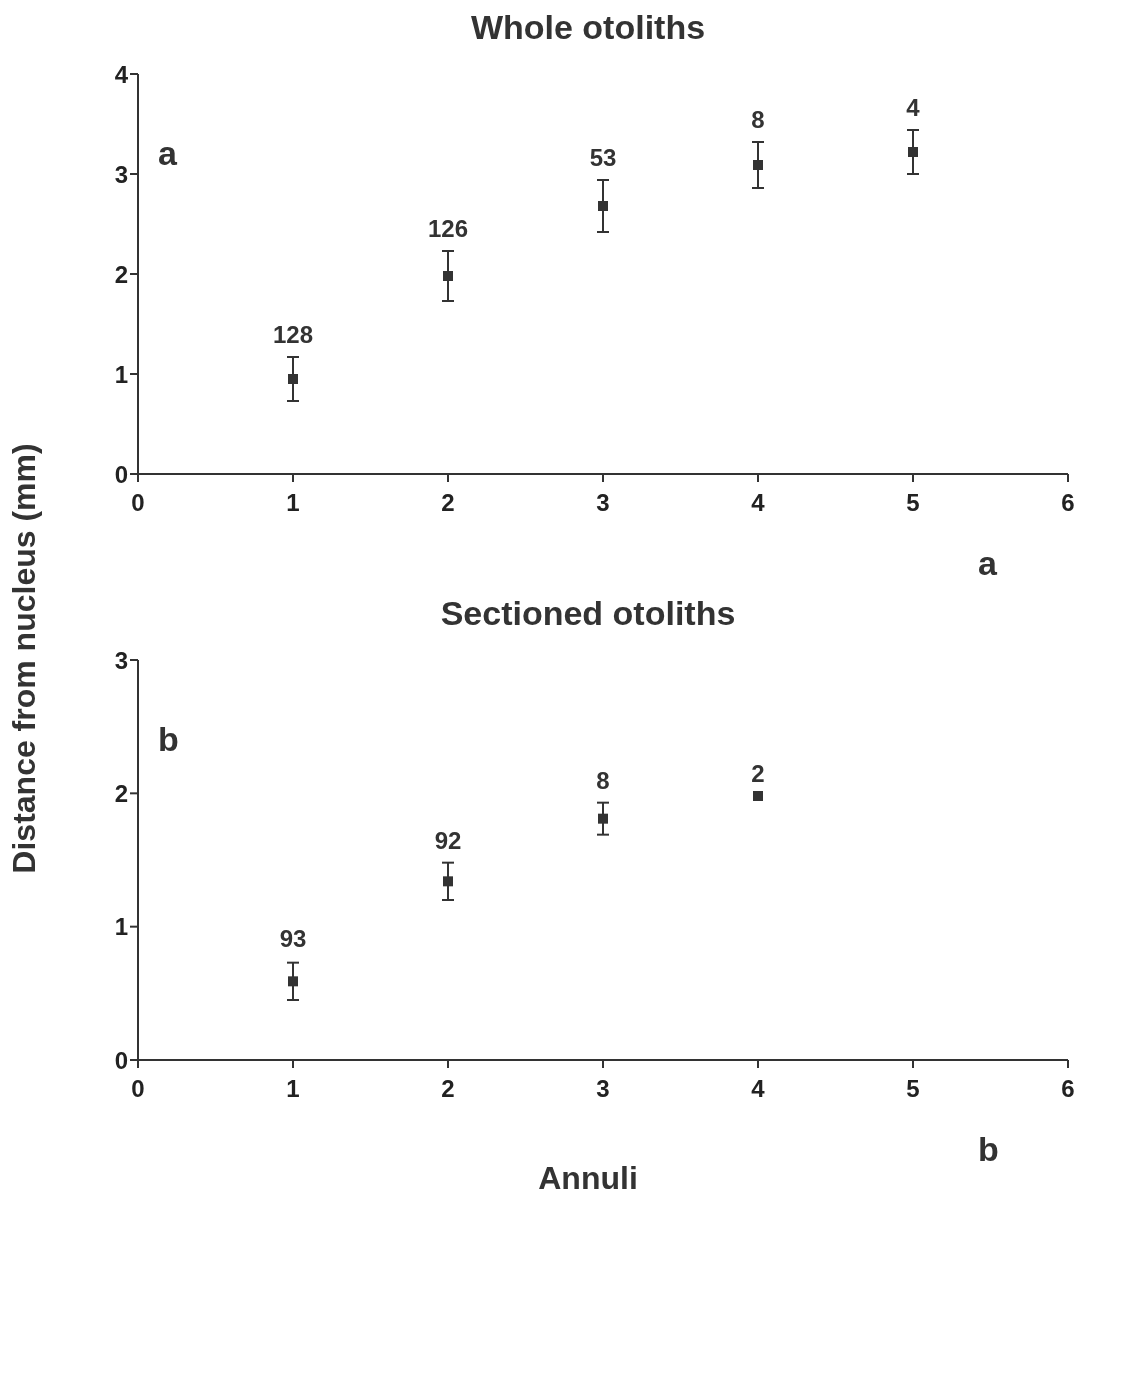 This screenshot has height=1398, width=1122. Describe the element at coordinates (167, 153) in the screenshot. I see `annotation: a` at that location.